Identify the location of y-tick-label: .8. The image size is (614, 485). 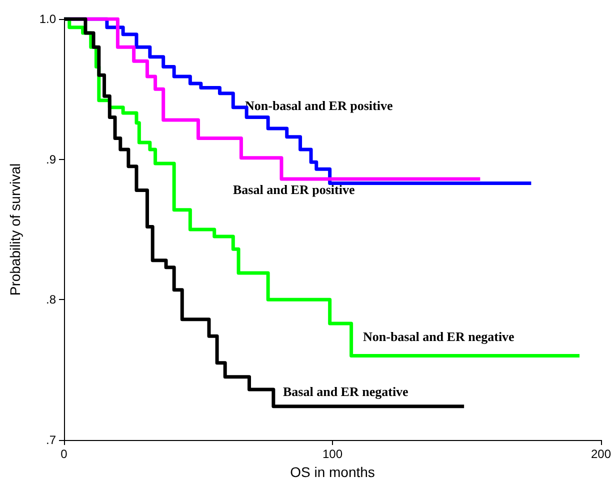
(51, 299).